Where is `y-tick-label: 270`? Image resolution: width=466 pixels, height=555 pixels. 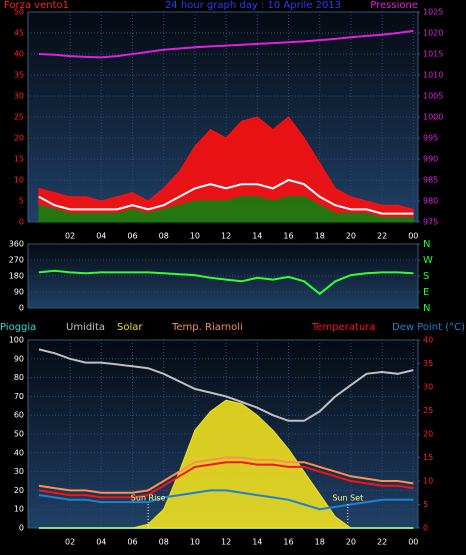 y-tick-label: 270 is located at coordinates (16, 260).